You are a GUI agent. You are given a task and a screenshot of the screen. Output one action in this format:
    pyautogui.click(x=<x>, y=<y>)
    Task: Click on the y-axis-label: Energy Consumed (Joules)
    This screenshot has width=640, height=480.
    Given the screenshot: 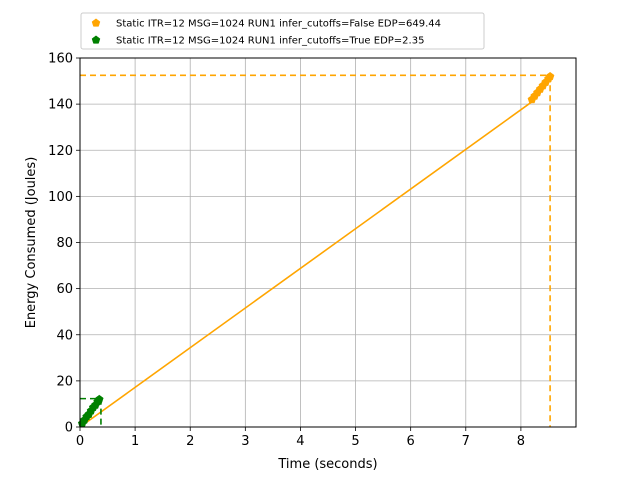 What is the action you would take?
    pyautogui.click(x=31, y=243)
    